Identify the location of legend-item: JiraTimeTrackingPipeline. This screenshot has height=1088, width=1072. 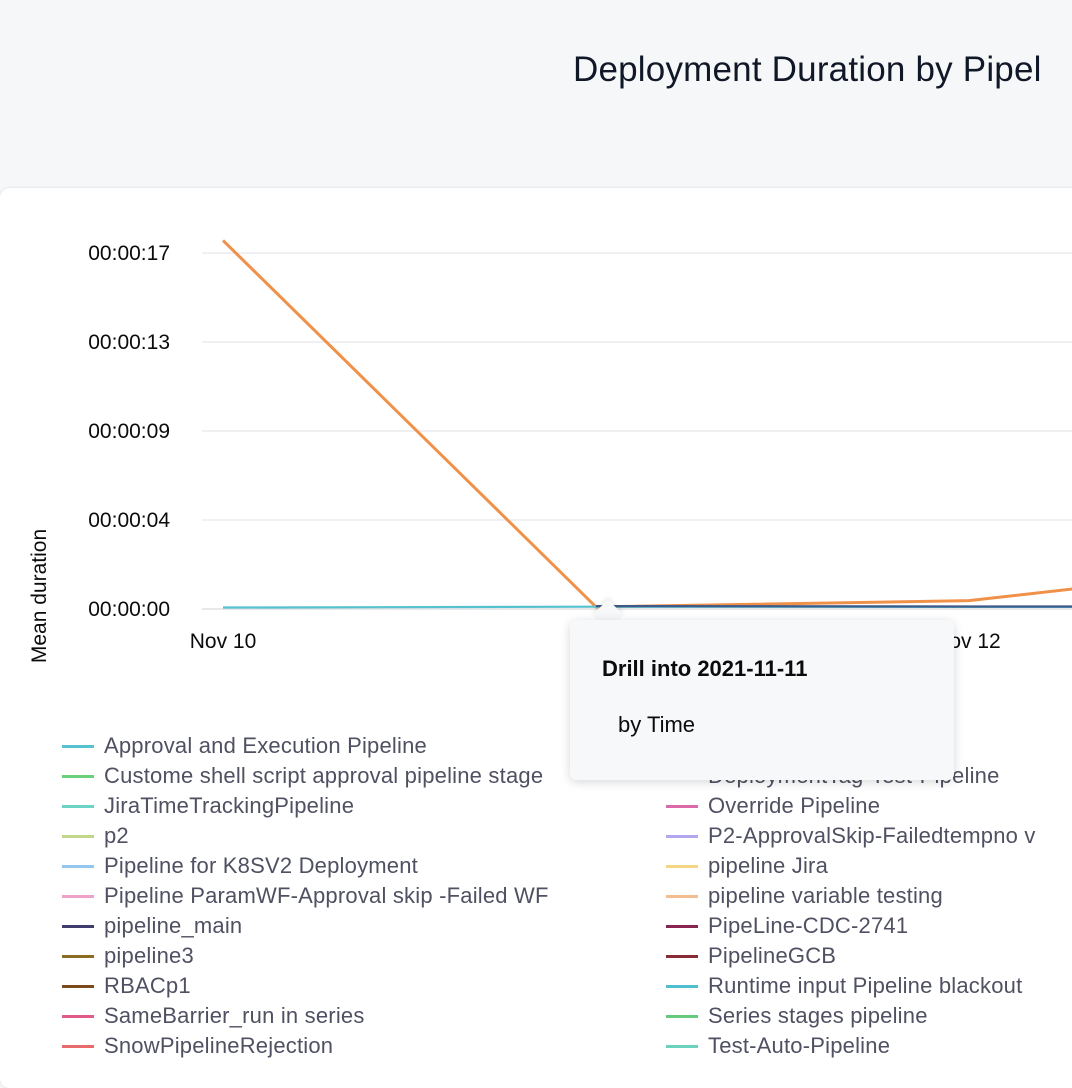
(342, 806).